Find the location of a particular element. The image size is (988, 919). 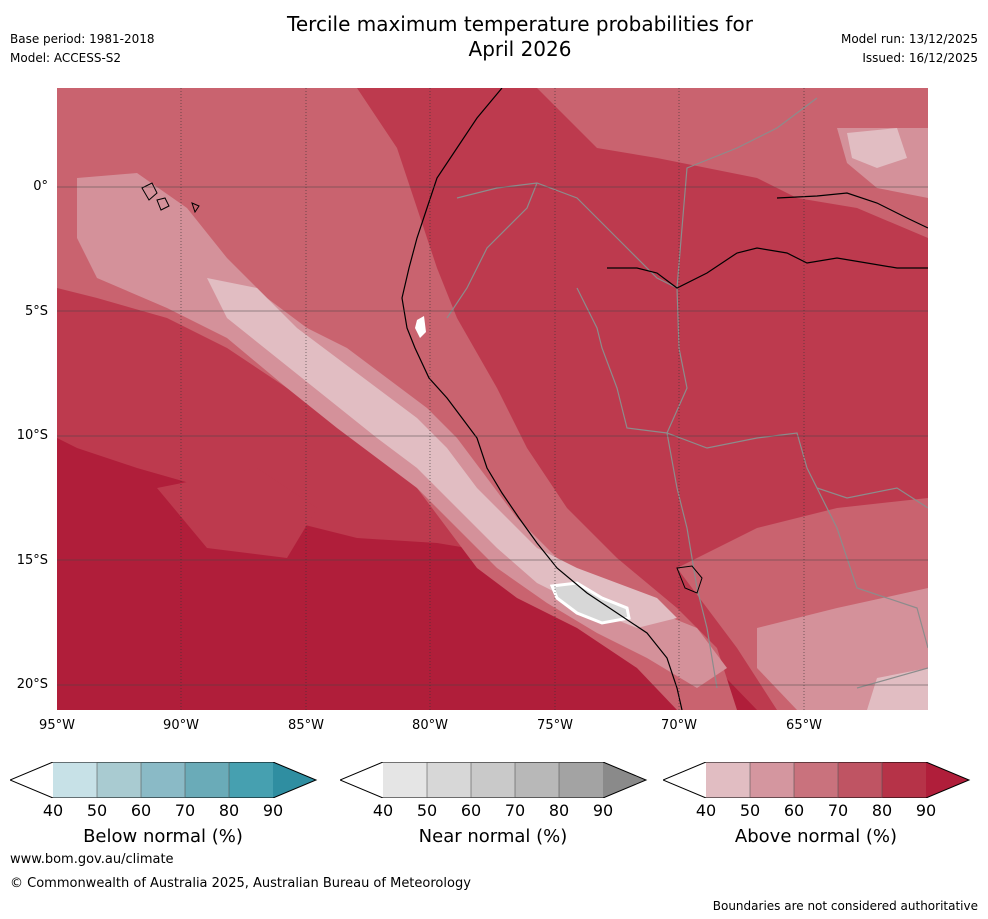

below-label-50: 50 is located at coordinates (97, 810).